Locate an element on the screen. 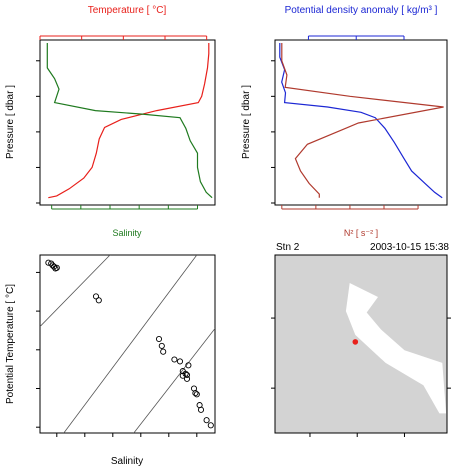  density-profile-series-0-line is located at coordinates (361, 121).